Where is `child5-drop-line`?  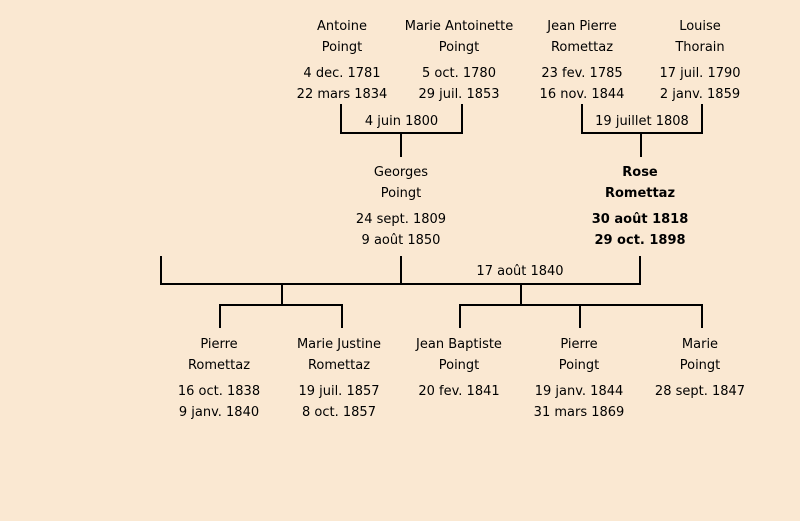
child5-drop-line is located at coordinates (702, 317).